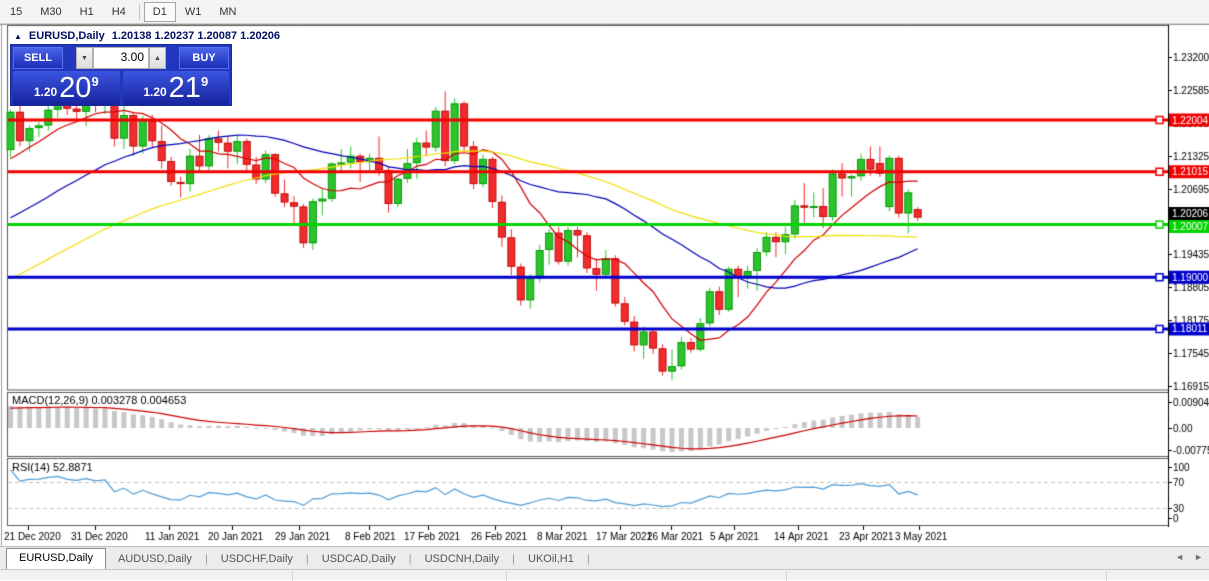 The image size is (1209, 581). What do you see at coordinates (604, 12) in the screenshot?
I see `timeframe-toolbar: 15 M30 H1 H4 D1 W1 MN` at bounding box center [604, 12].